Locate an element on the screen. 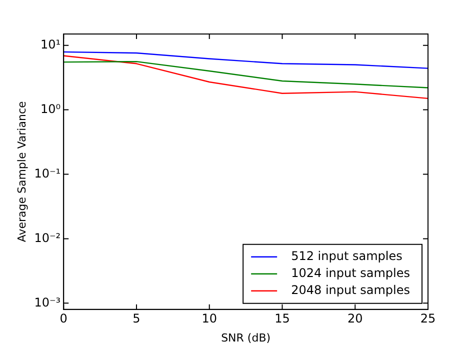 The height and width of the screenshot is (355, 474). legend-label: 2048 input samples is located at coordinates (350, 290).